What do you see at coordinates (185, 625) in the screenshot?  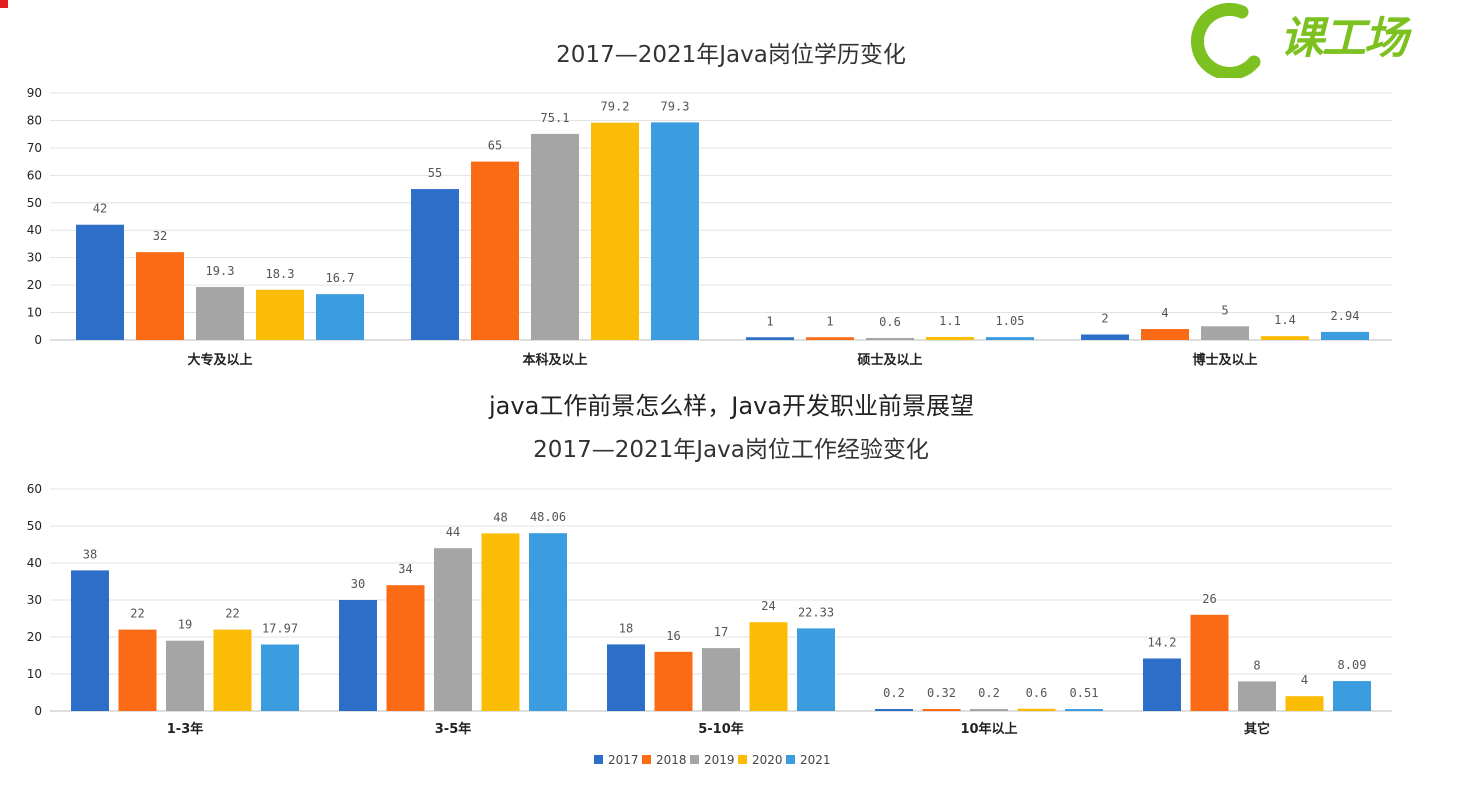 I see `data-label: 19` at bounding box center [185, 625].